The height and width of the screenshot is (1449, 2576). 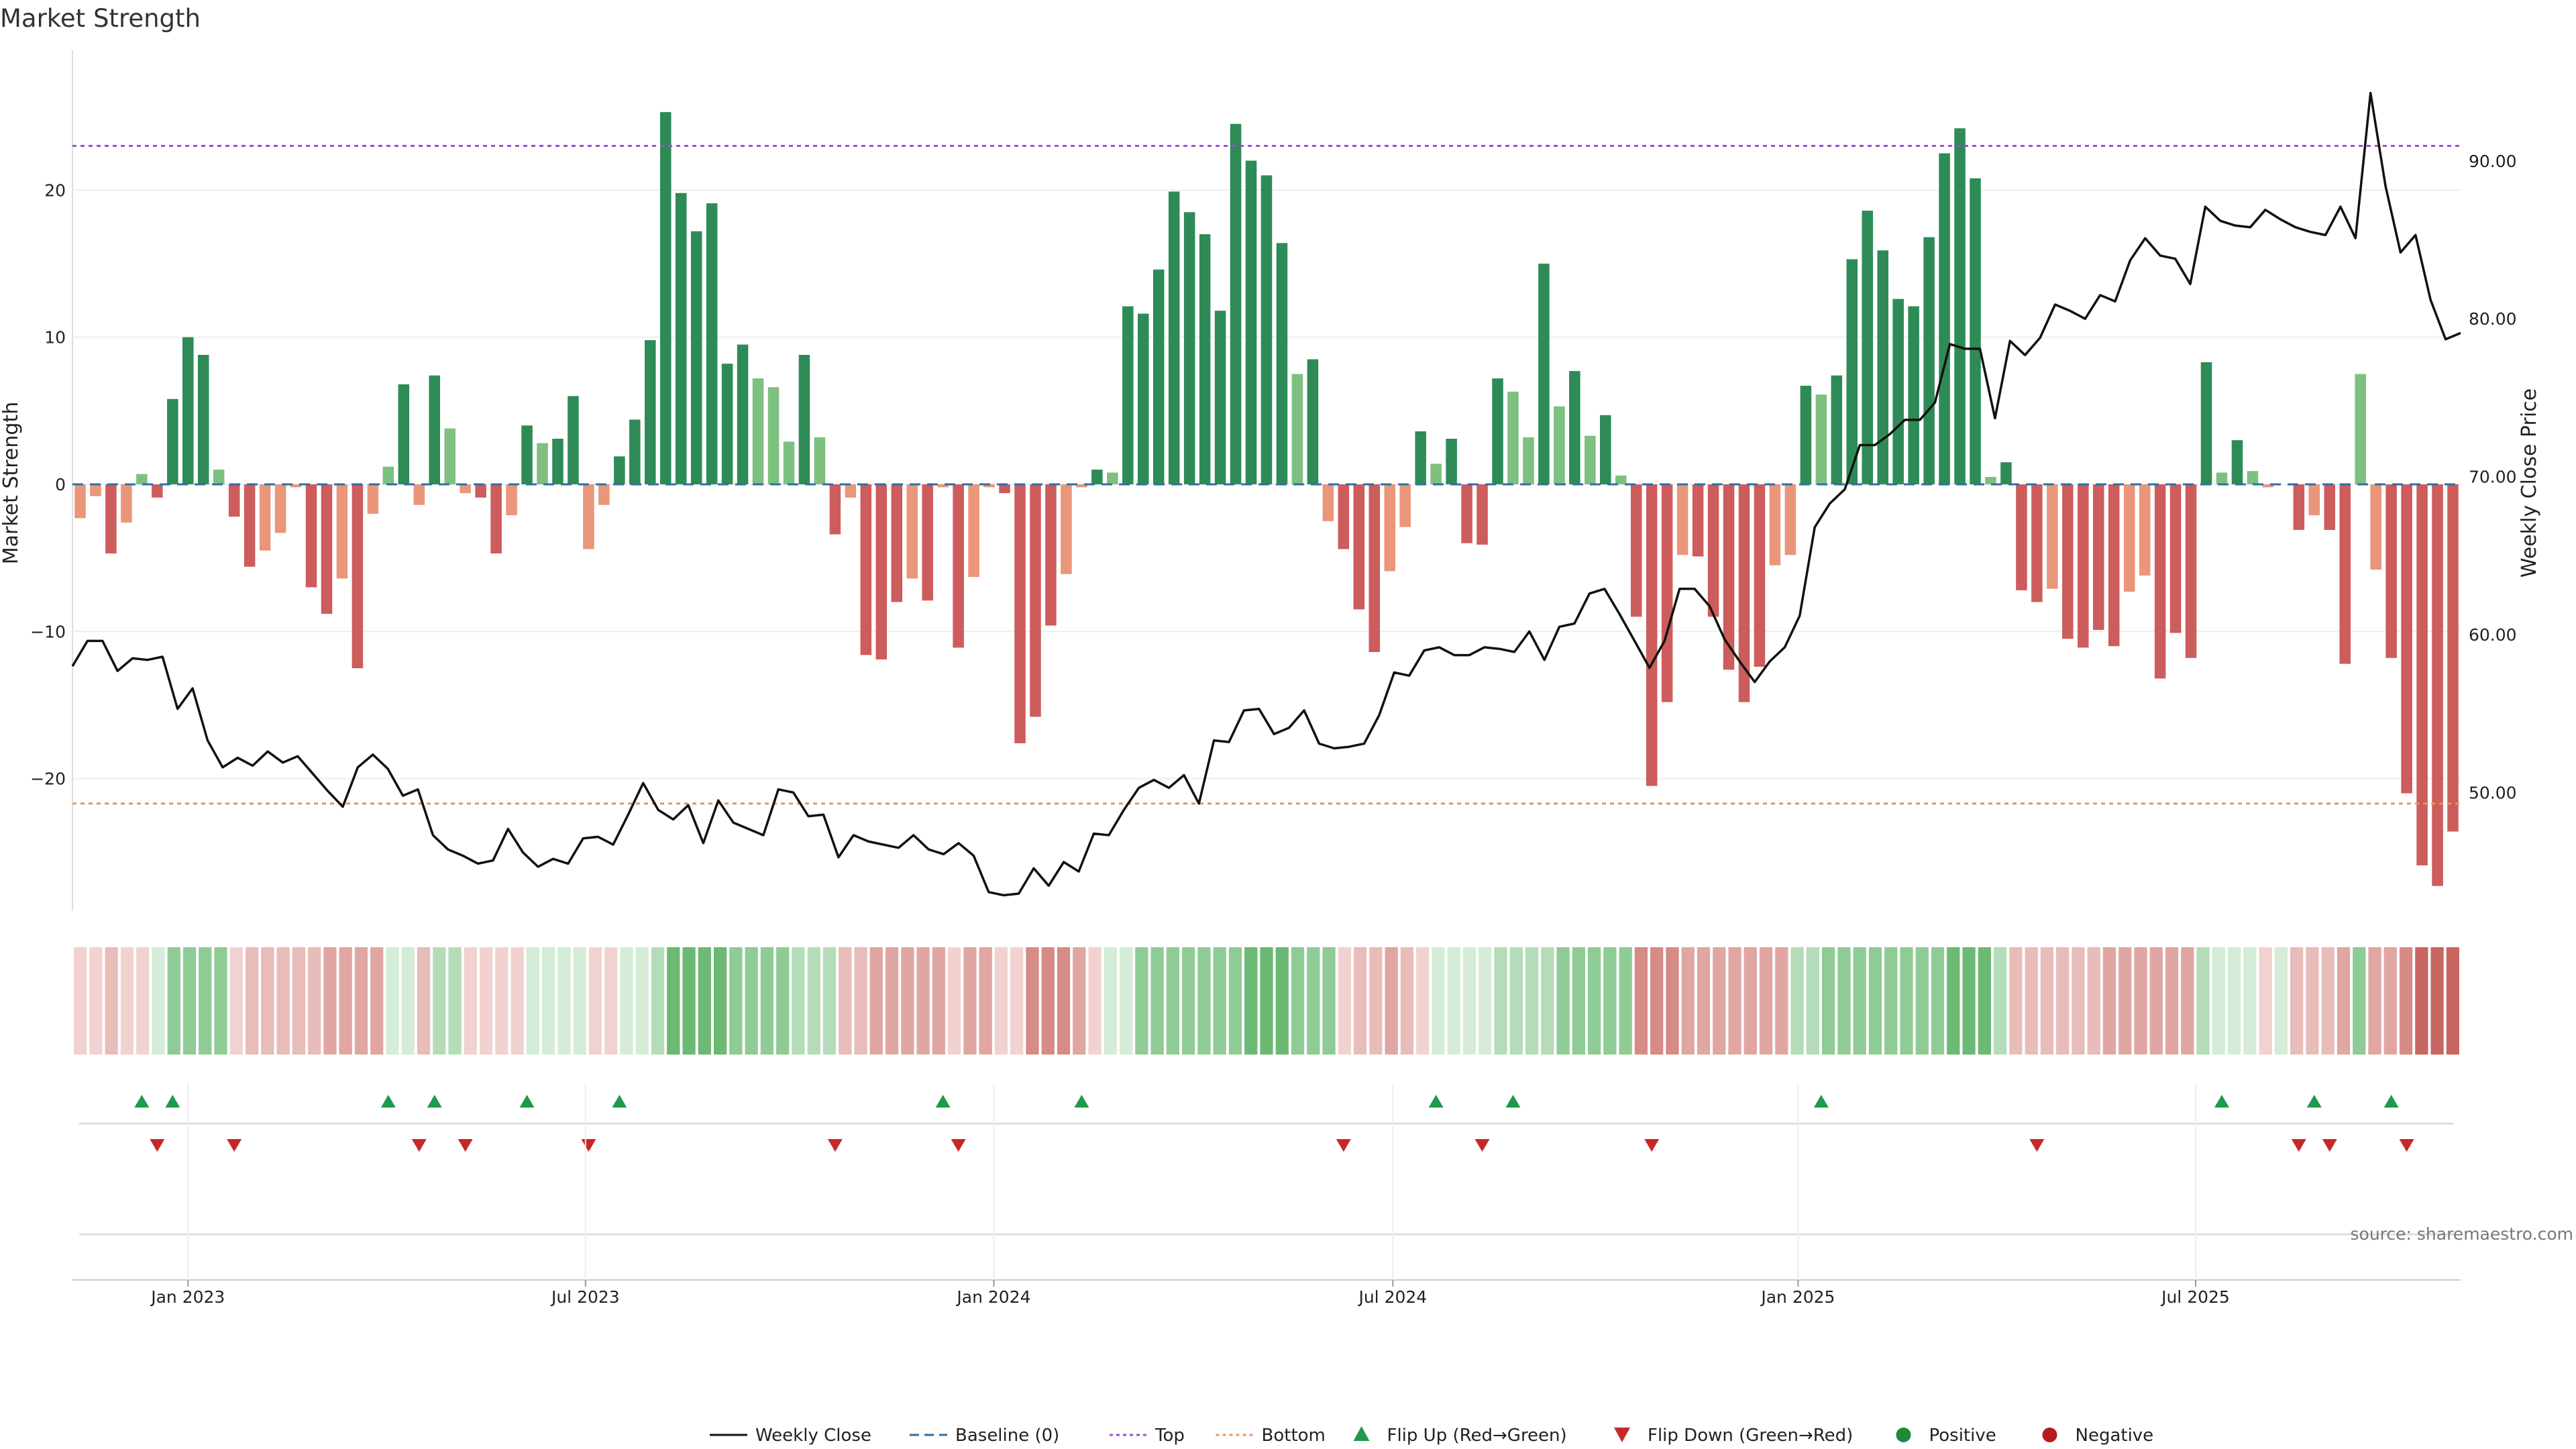 What do you see at coordinates (55, 337) in the screenshot?
I see `y-tick-label: 10` at bounding box center [55, 337].